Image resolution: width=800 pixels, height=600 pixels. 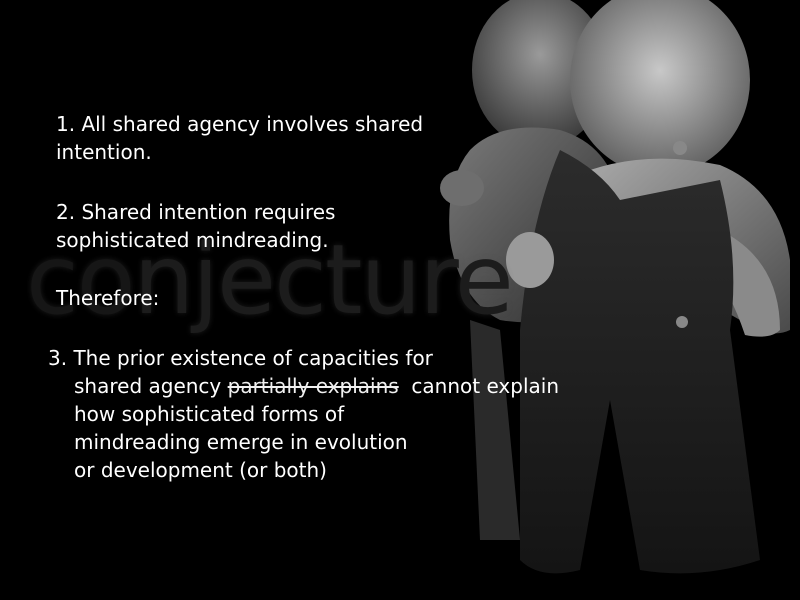 I want to click on watermark-word: njecture, so click(x=323, y=280).